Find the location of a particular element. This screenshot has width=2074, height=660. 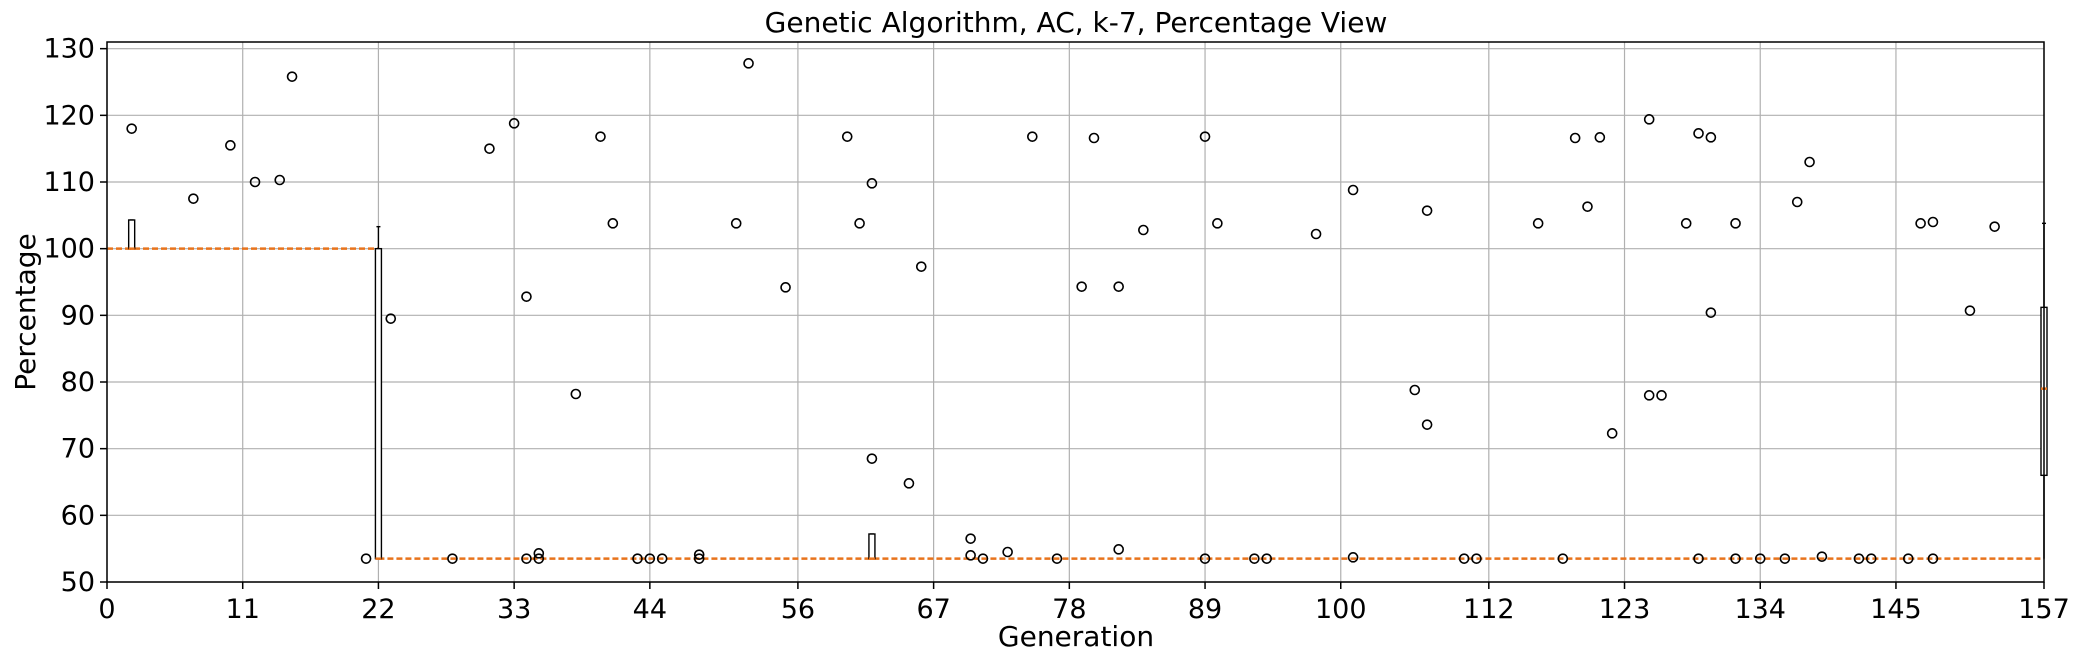

y-tick-label: 120 is located at coordinates (69, 115).